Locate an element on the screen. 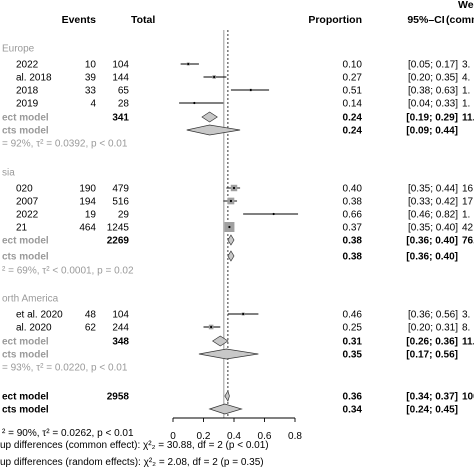 The image size is (474, 474). subgroup-heterogeneity: = 92%, τ² = 0.0392, p < 0.01 is located at coordinates (65, 144).